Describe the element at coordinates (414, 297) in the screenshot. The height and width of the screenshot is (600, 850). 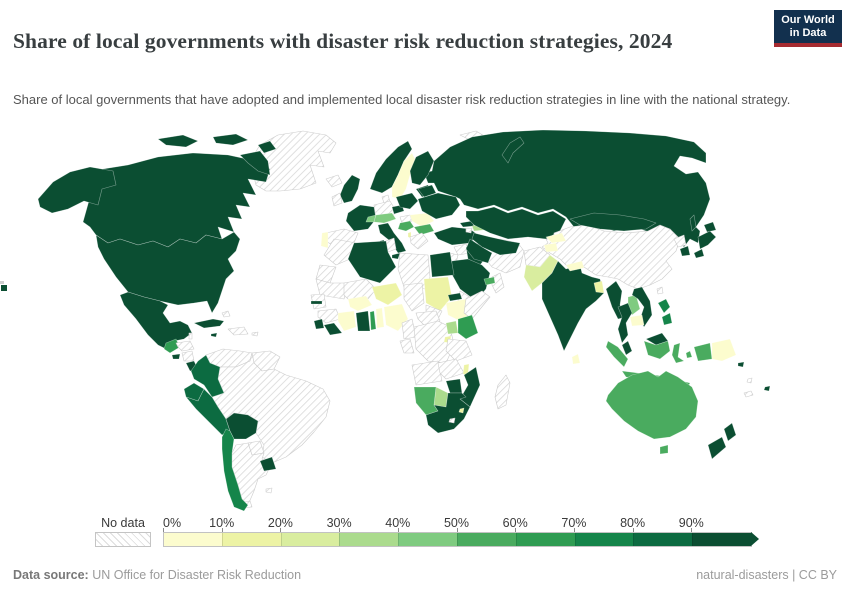
I see `country-chad` at that location.